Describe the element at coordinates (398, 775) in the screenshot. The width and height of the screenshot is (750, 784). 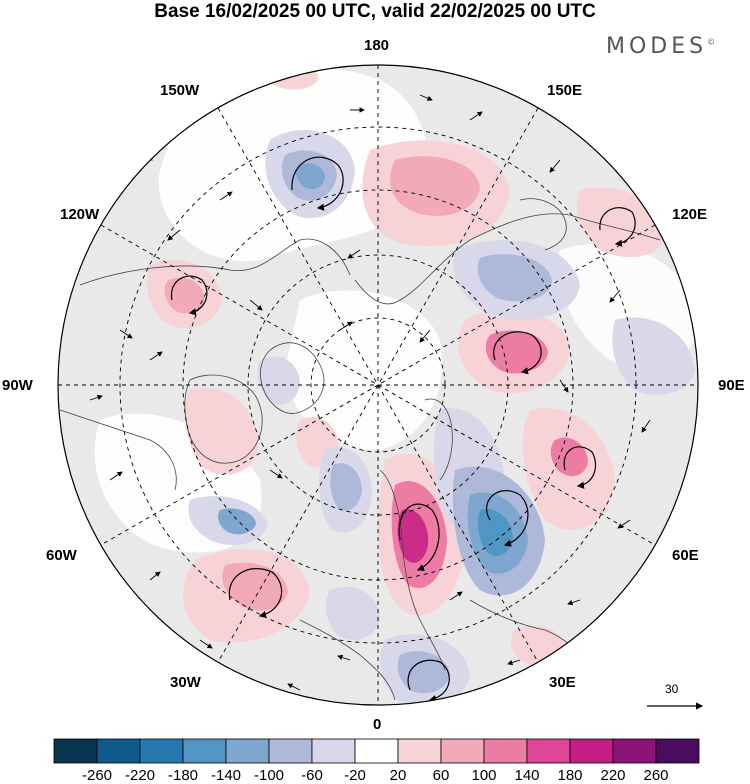
I see `colorbar-tick-label: 20` at that location.